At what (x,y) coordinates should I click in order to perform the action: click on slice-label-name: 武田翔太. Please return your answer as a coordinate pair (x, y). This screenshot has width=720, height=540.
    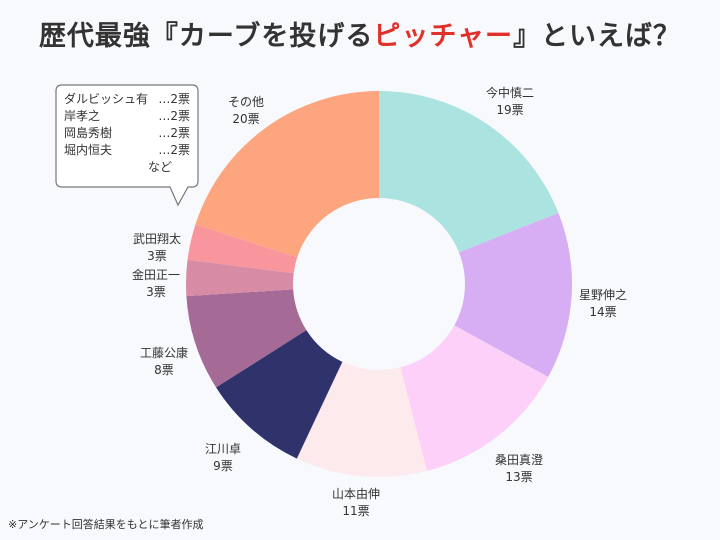
    Looking at the image, I should click on (157, 238).